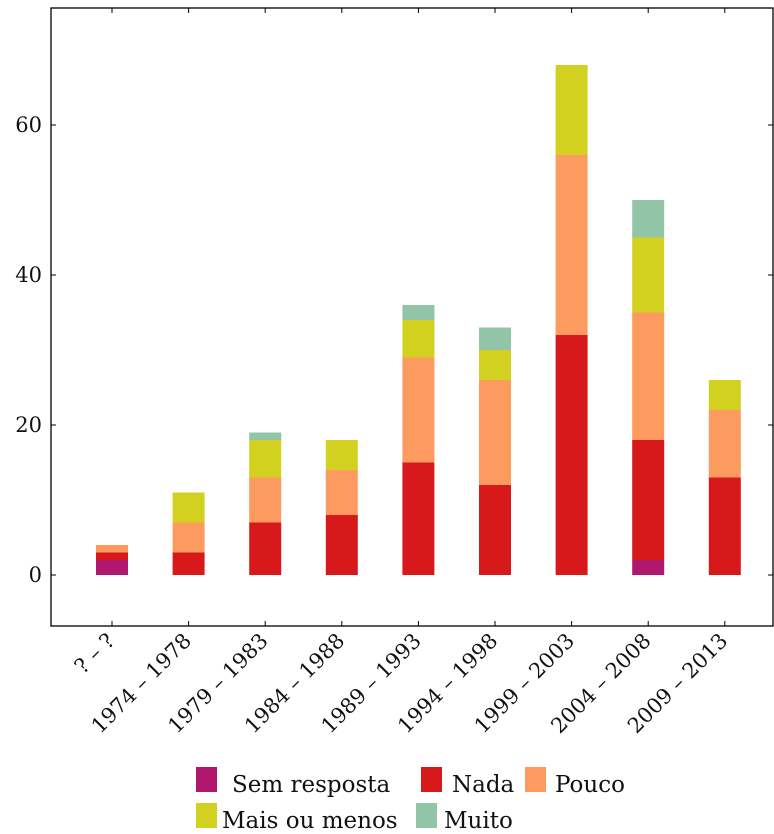  What do you see at coordinates (535, 779) in the screenshot?
I see `legend-swatch-pouco` at bounding box center [535, 779].